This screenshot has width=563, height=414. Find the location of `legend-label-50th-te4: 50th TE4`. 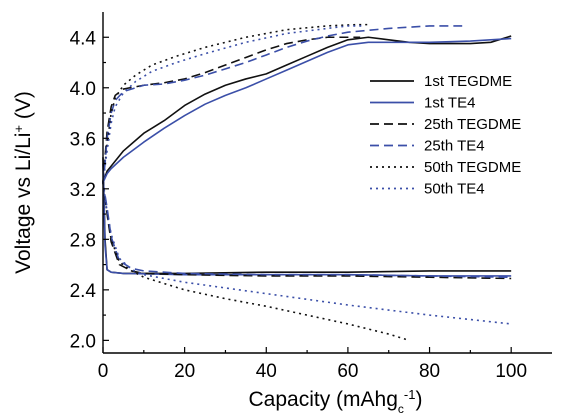

legend-label-50th-te4: 50th TE4 is located at coordinates (454, 189).